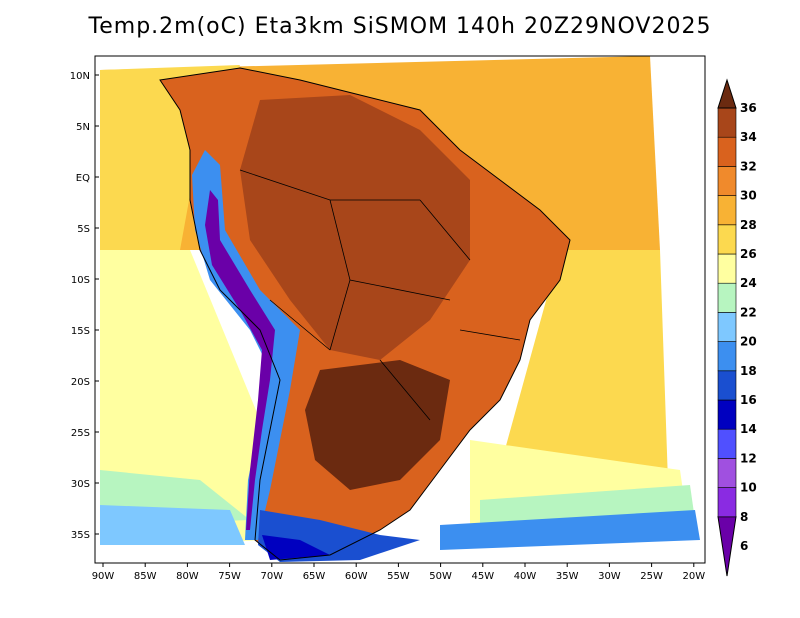 This screenshot has width=800, height=618. I want to click on latitude-axis: 10N 5N EQ 5S 10S 15S 20S 25S 30S 35S, so click(84, 306).